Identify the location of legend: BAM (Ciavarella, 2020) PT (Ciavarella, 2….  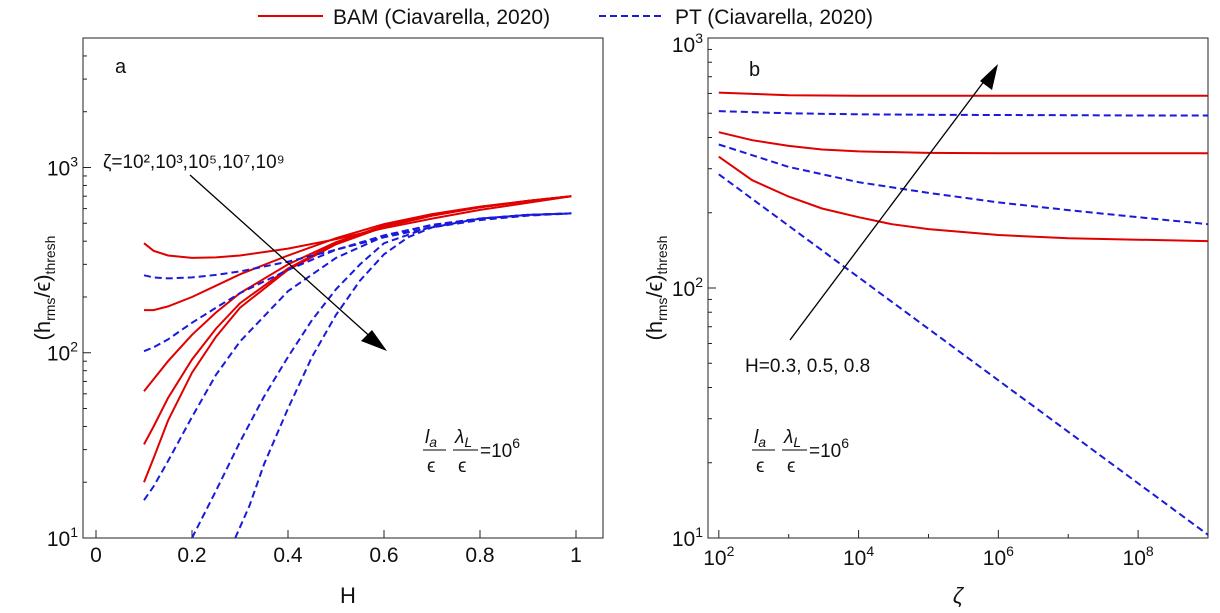
(565, 17).